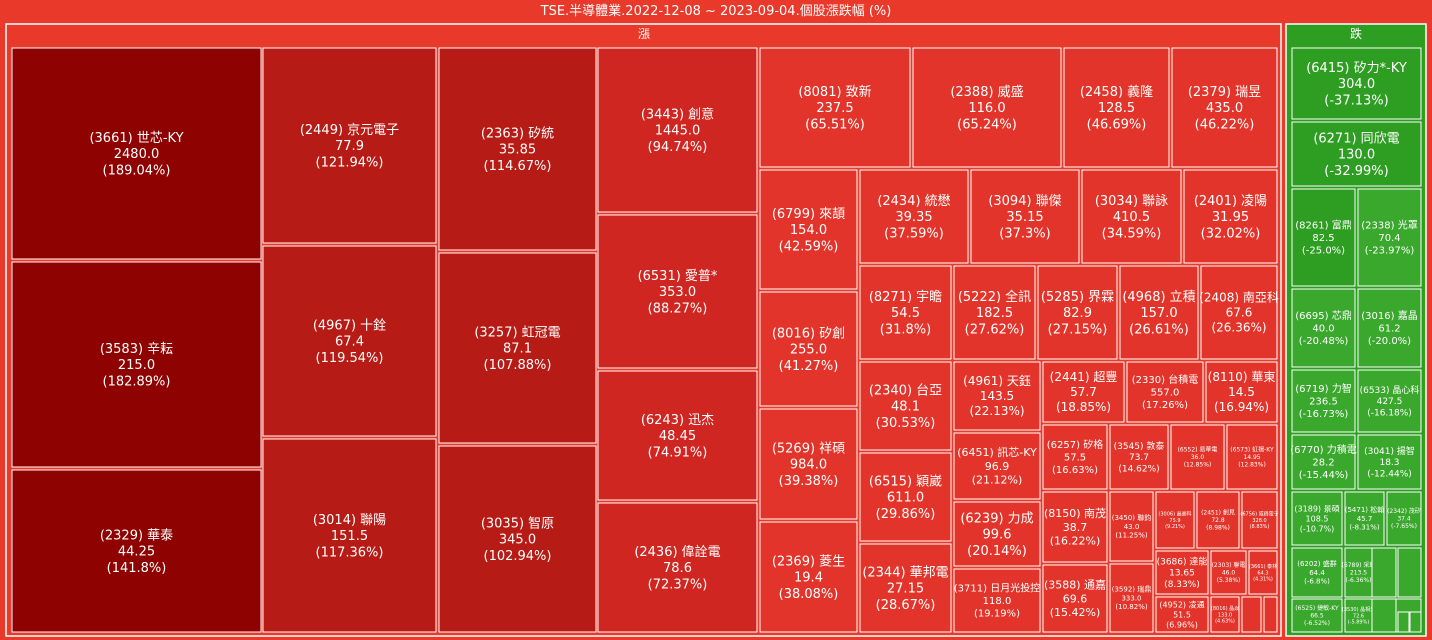 This screenshot has height=640, width=1432. I want to click on tile-price: 2480.0, so click(137, 154).